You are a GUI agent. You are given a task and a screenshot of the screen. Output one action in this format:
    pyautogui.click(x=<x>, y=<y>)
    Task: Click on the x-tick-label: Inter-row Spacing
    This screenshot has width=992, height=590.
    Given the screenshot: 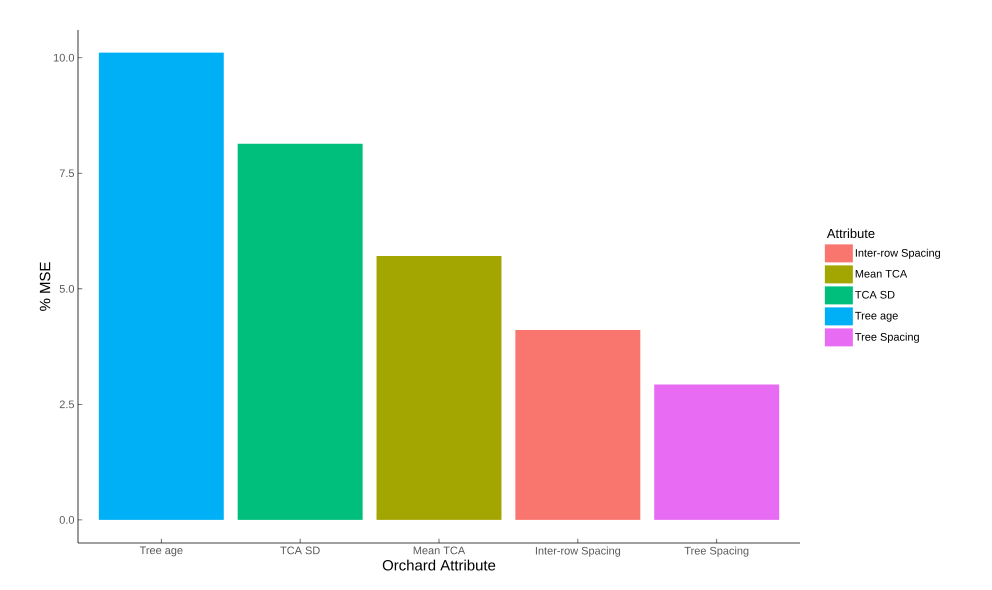 What is the action you would take?
    pyautogui.click(x=578, y=551)
    